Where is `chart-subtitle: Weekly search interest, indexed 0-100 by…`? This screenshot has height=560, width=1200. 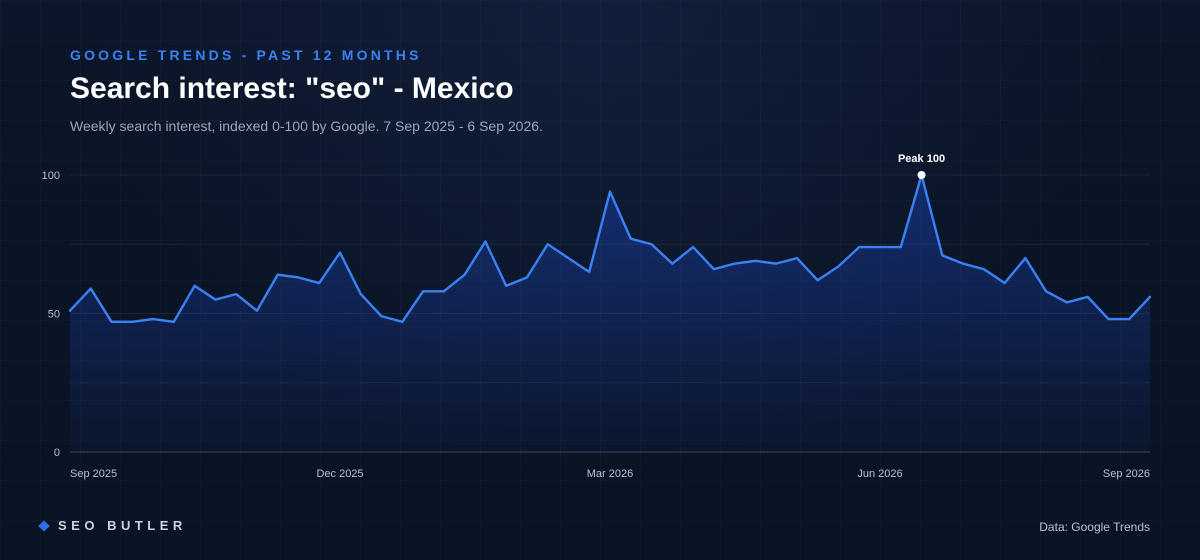 chart-subtitle: Weekly search interest, indexed 0-100 by… is located at coordinates (306, 126).